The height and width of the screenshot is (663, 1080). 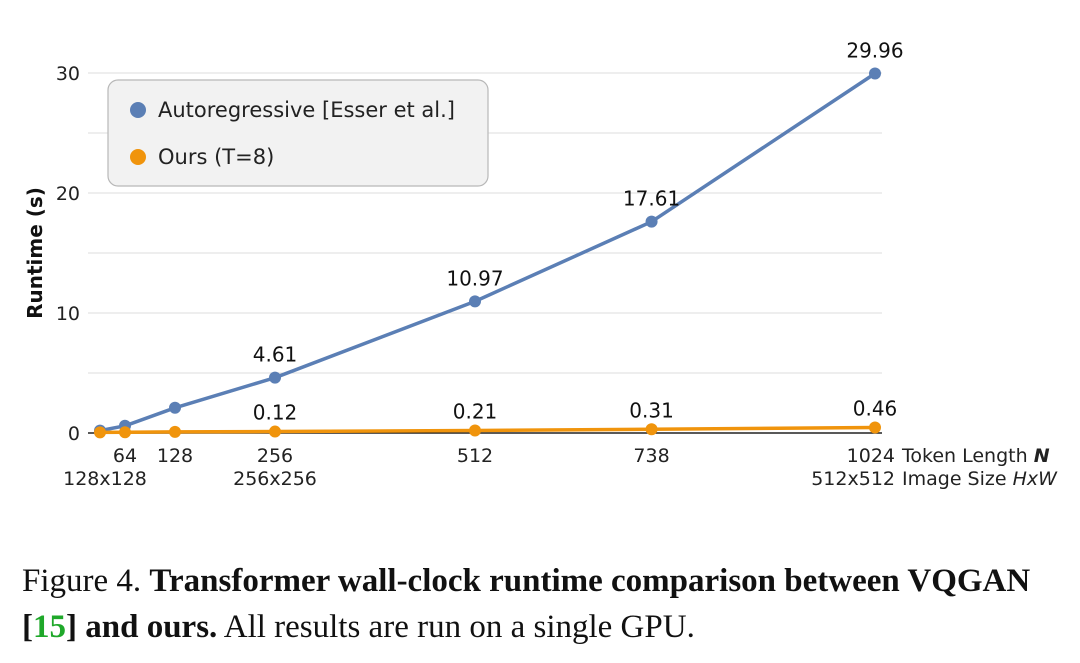 What do you see at coordinates (871, 456) in the screenshot?
I see `x-tick-label: 1024` at bounding box center [871, 456].